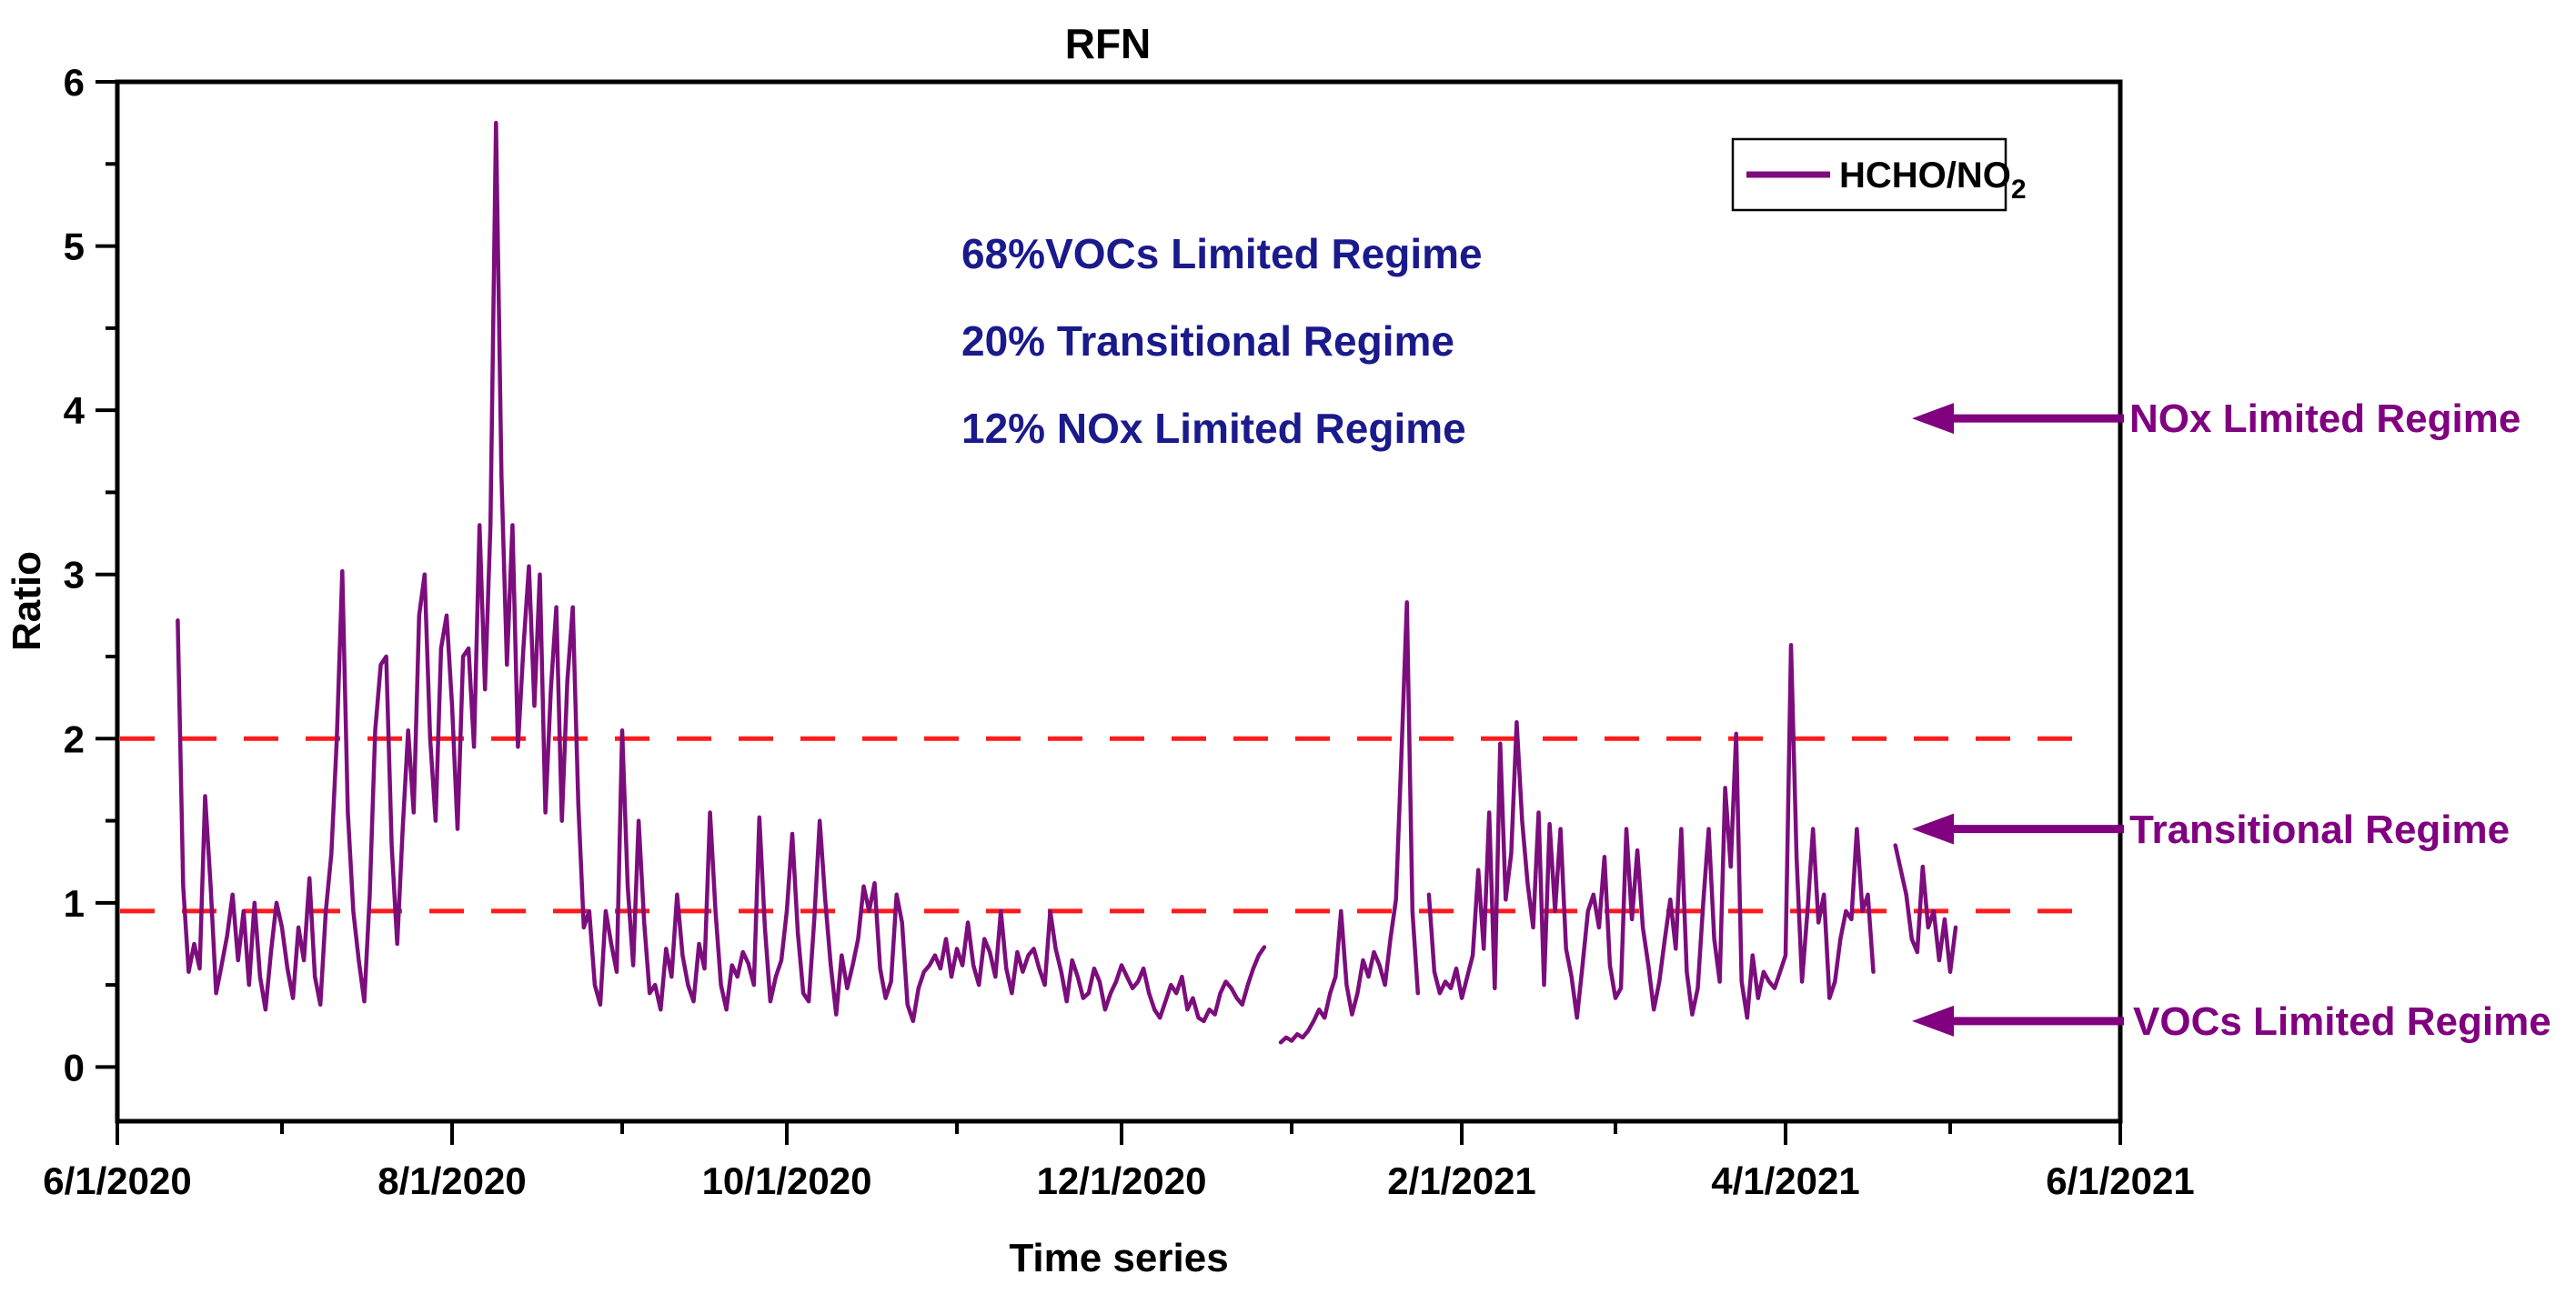 This screenshot has width=2576, height=1304. What do you see at coordinates (74, 82) in the screenshot?
I see `y-tick-label: 6` at bounding box center [74, 82].